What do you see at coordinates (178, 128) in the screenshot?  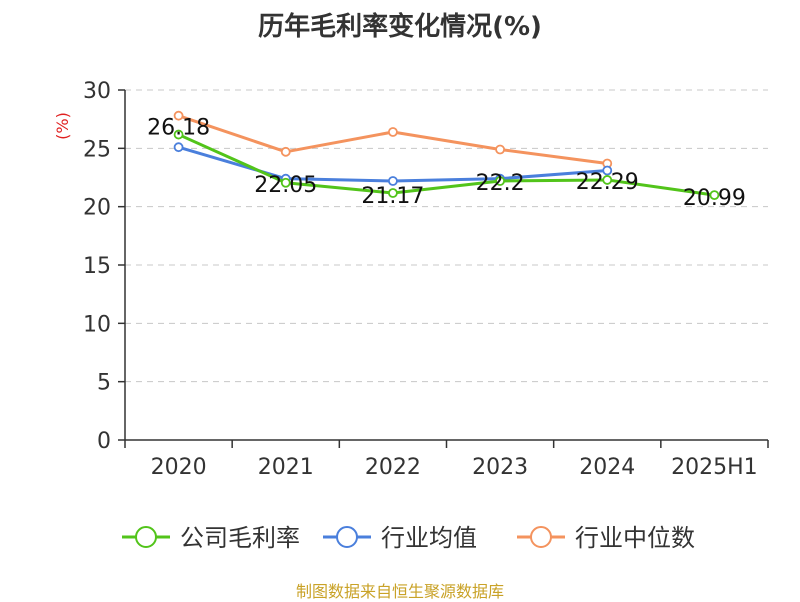 I see `data-label: 26.18` at bounding box center [178, 128].